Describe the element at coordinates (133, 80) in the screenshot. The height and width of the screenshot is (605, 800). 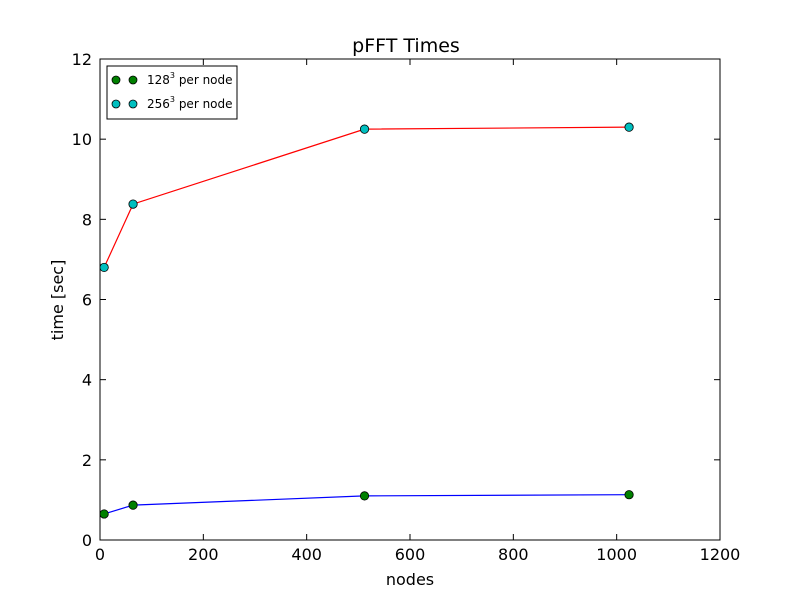
I see `legend-marker-series-1b` at that location.